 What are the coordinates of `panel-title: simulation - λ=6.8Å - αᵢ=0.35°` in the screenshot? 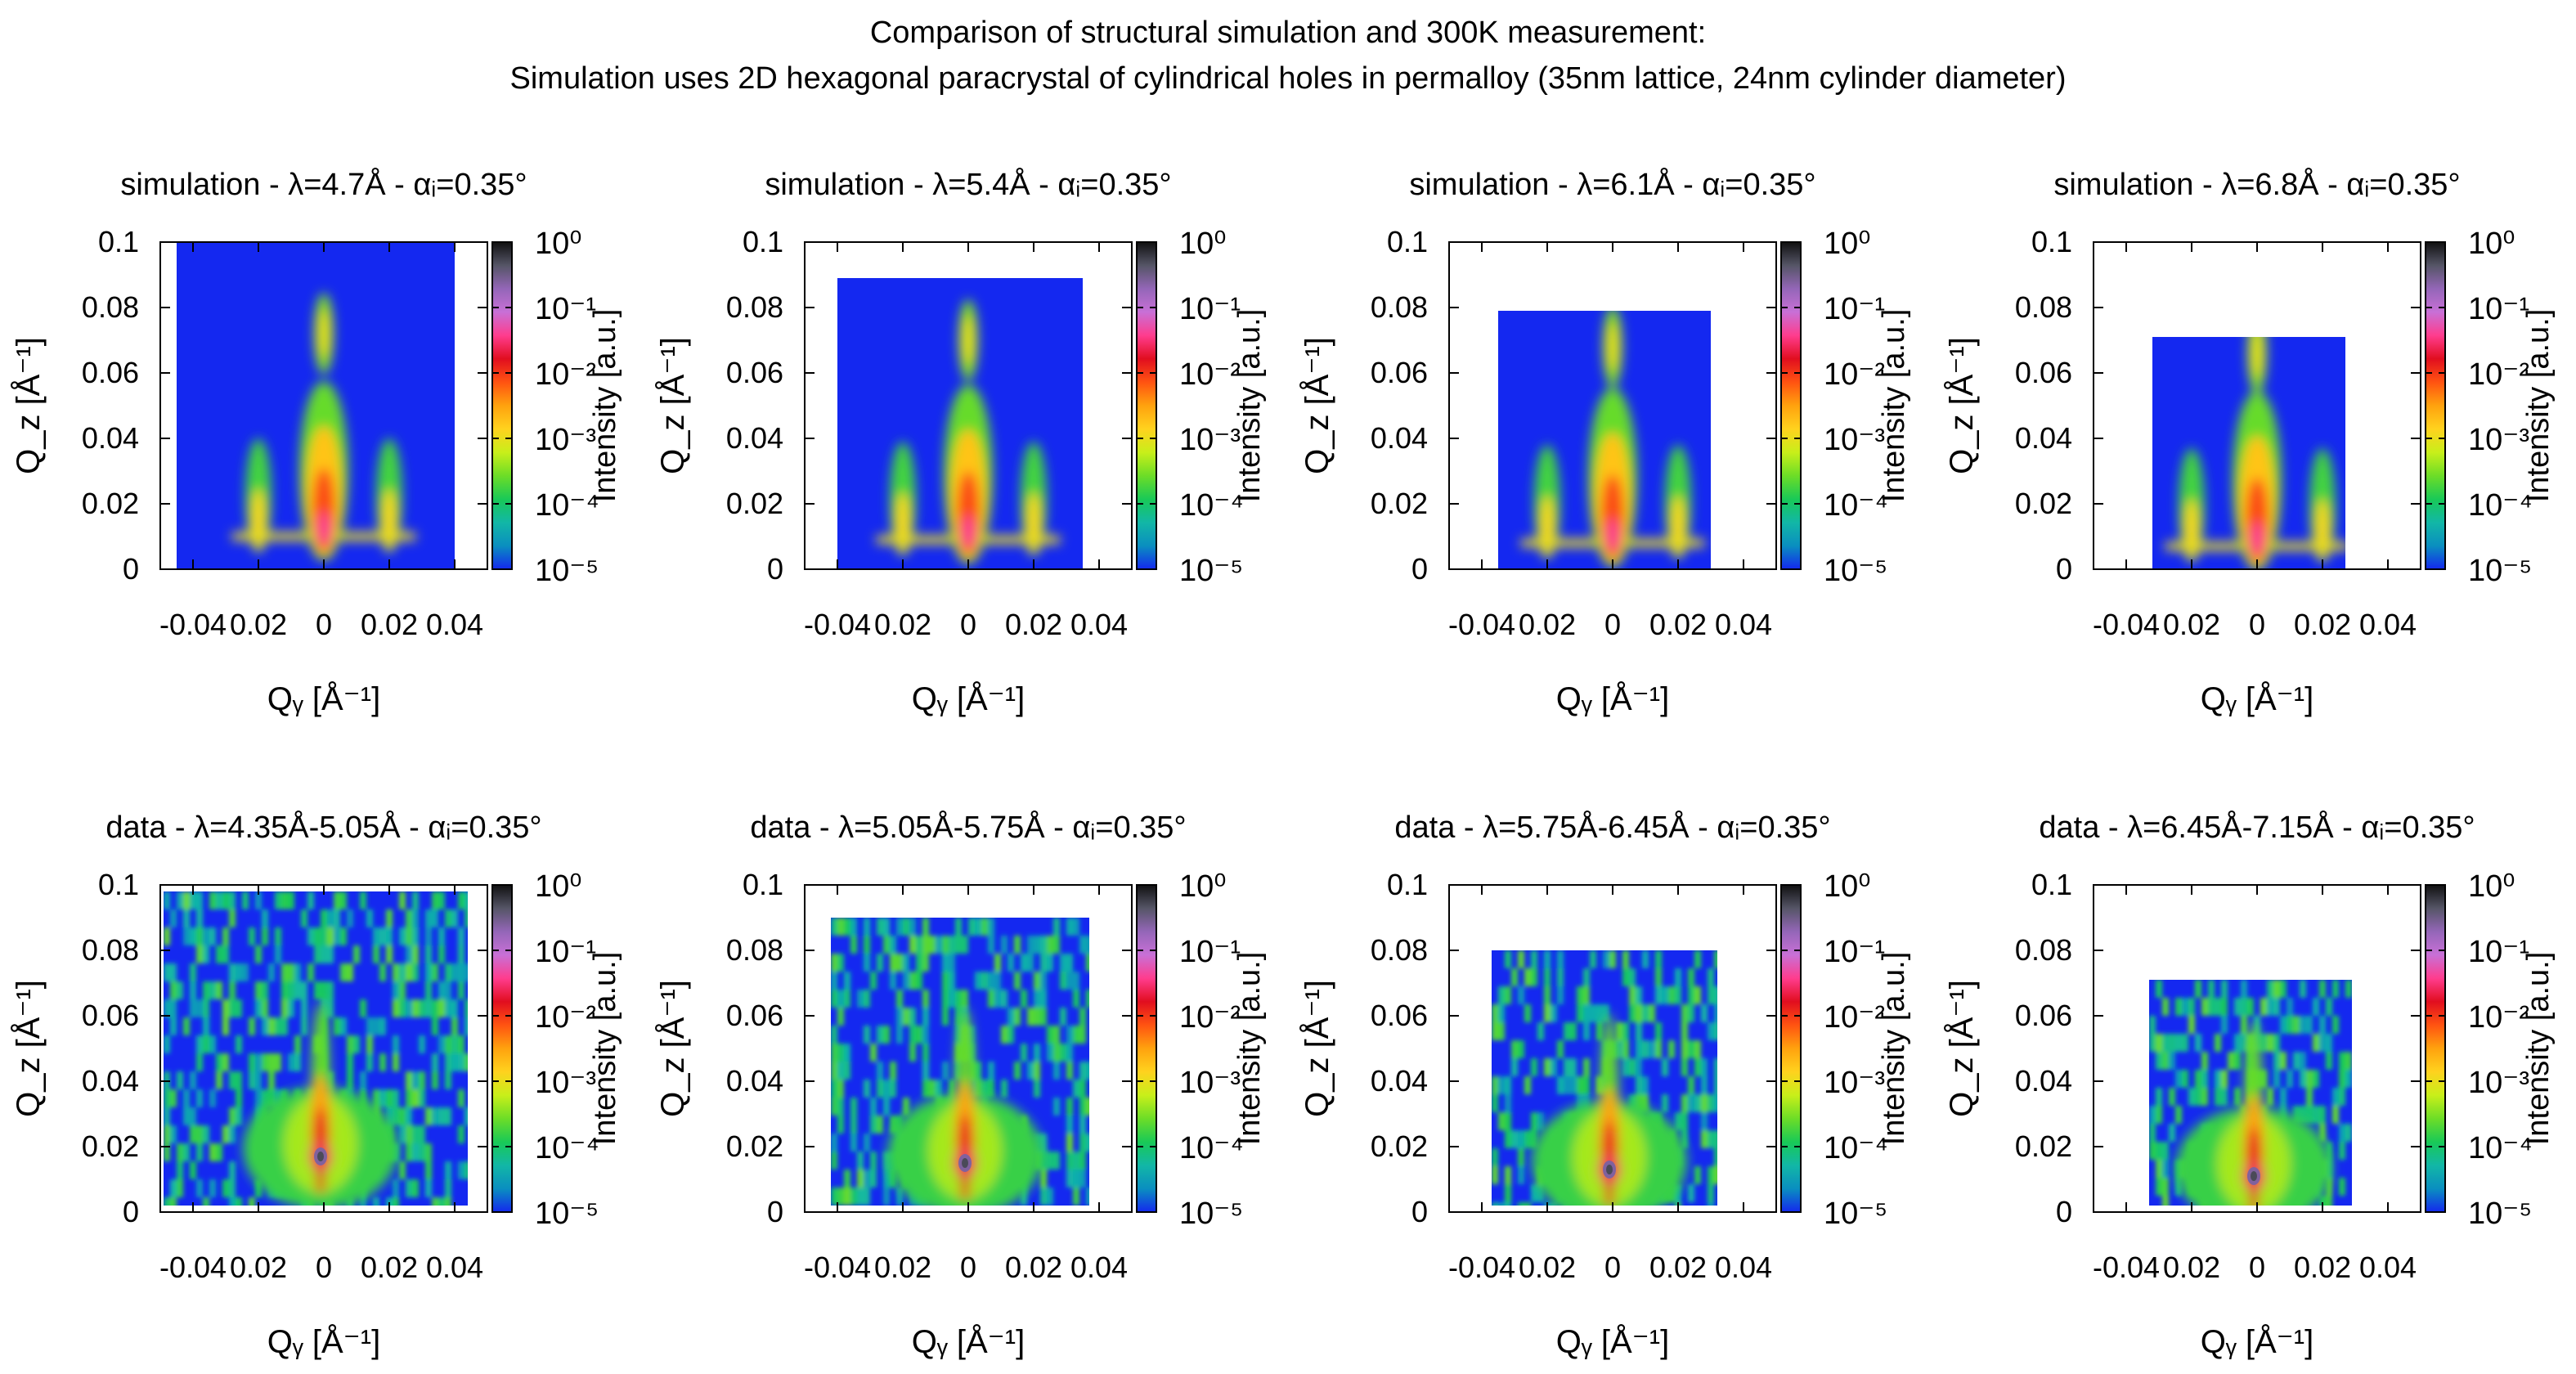 It's located at (2257, 184).